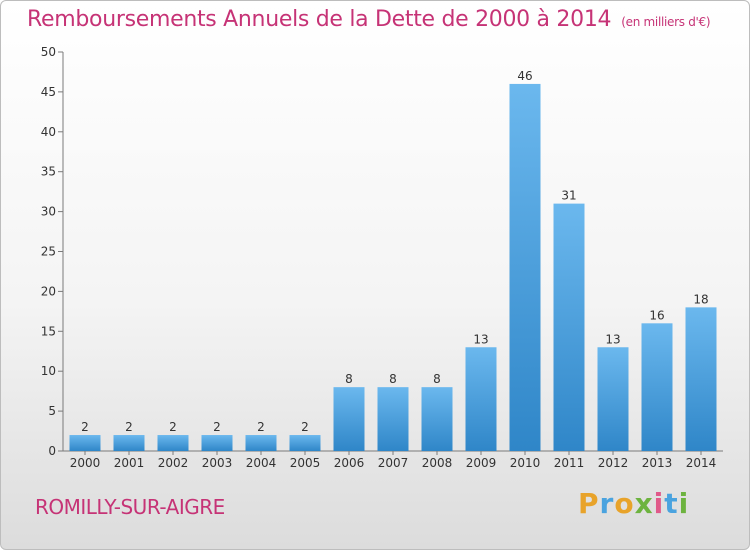 The height and width of the screenshot is (550, 750). I want to click on y-tick-label: 35, so click(48, 172).